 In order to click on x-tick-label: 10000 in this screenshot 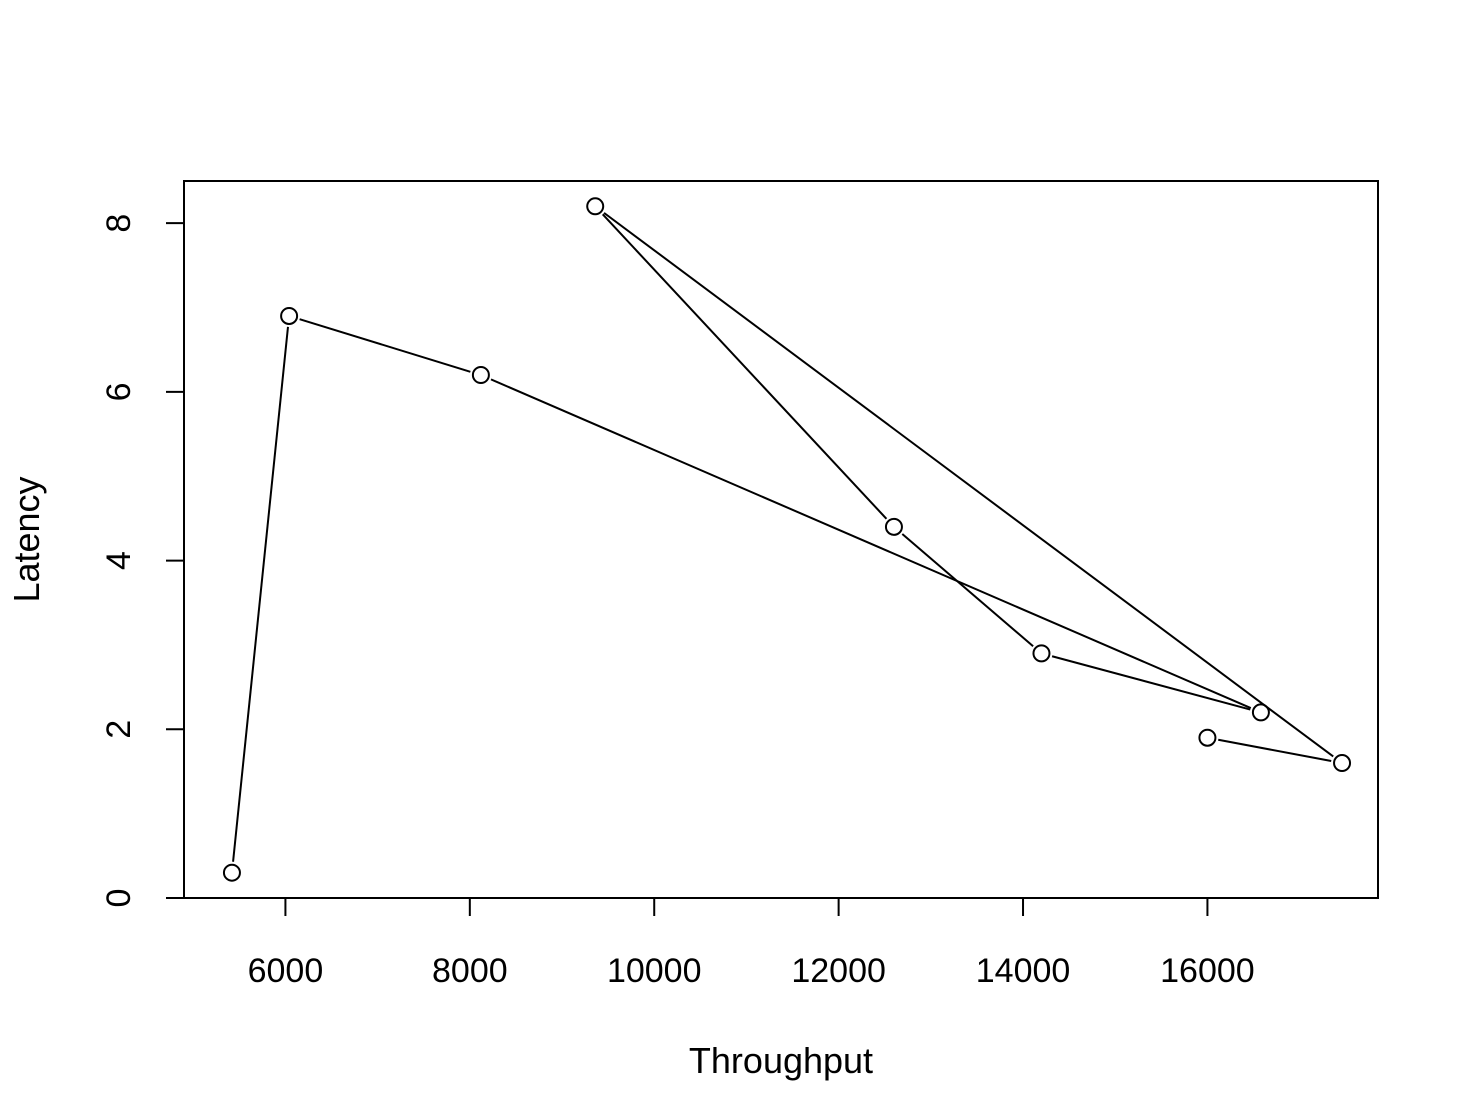, I will do `click(654, 971)`.